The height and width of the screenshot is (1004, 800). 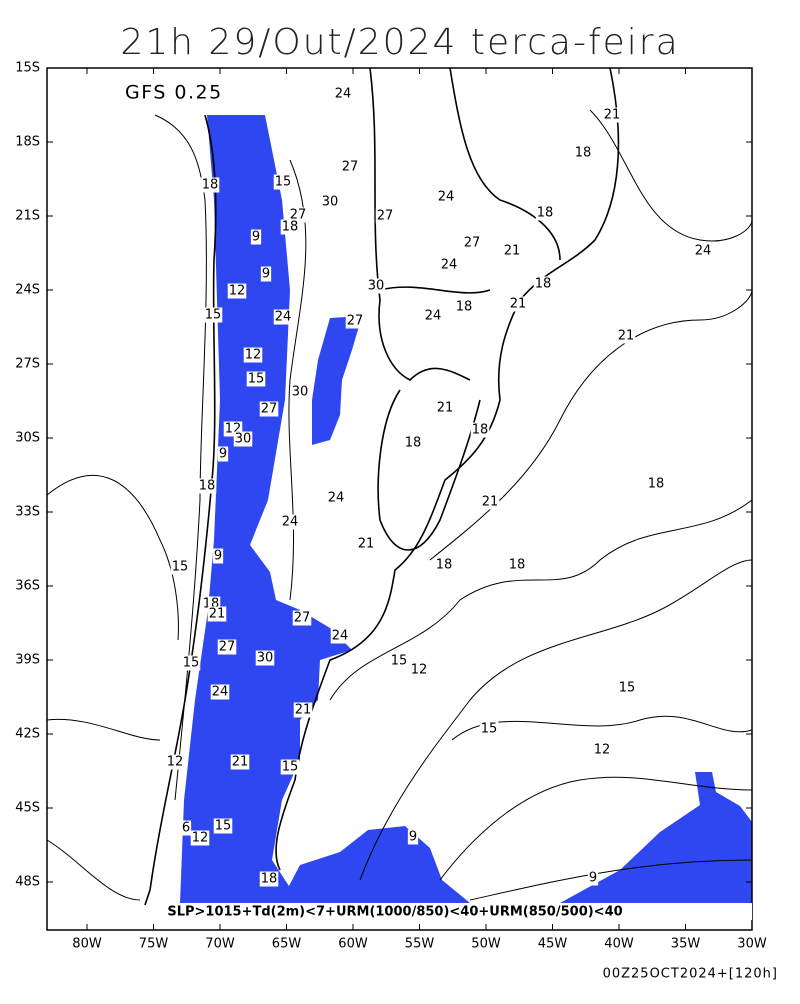 I want to click on contour-label: 6, so click(x=186, y=828).